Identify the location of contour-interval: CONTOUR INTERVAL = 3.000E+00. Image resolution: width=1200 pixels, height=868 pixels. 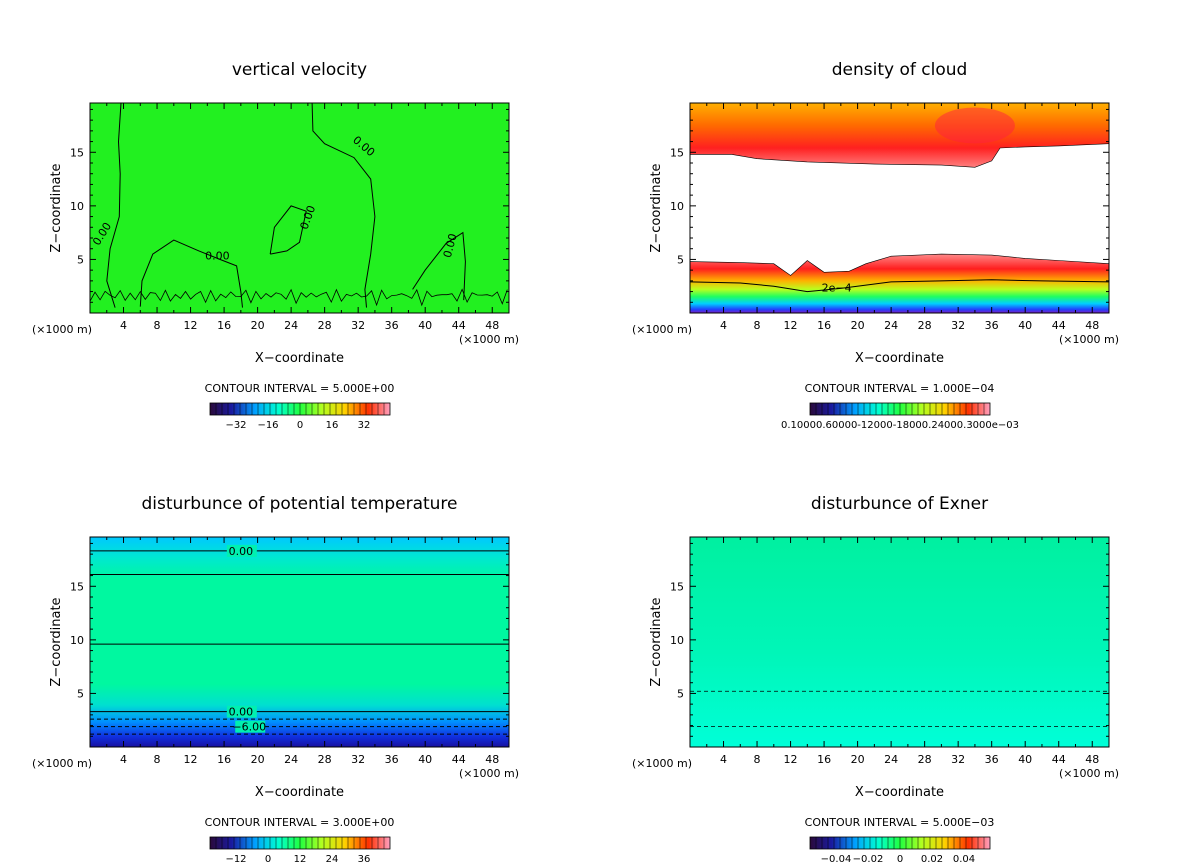
(300, 822).